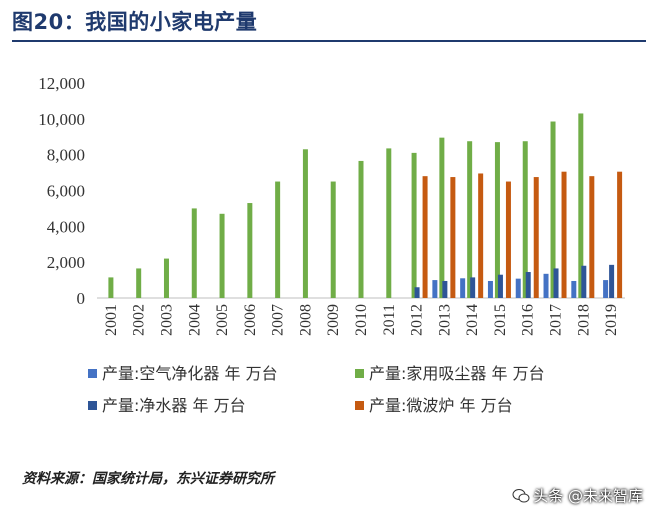 The image size is (655, 514). Describe the element at coordinates (453, 237) in the screenshot. I see `bar-microwave-2013` at that location.